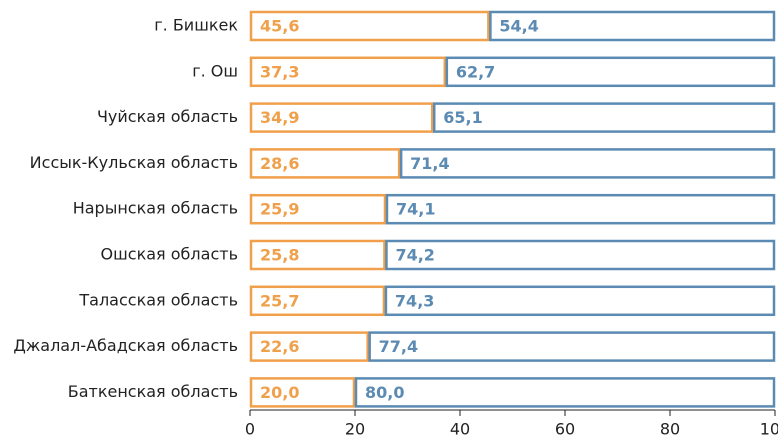 Image resolution: width=778 pixels, height=443 pixels. What do you see at coordinates (279, 163) in the screenshot?
I see `value-label: 28,6` at bounding box center [279, 163].